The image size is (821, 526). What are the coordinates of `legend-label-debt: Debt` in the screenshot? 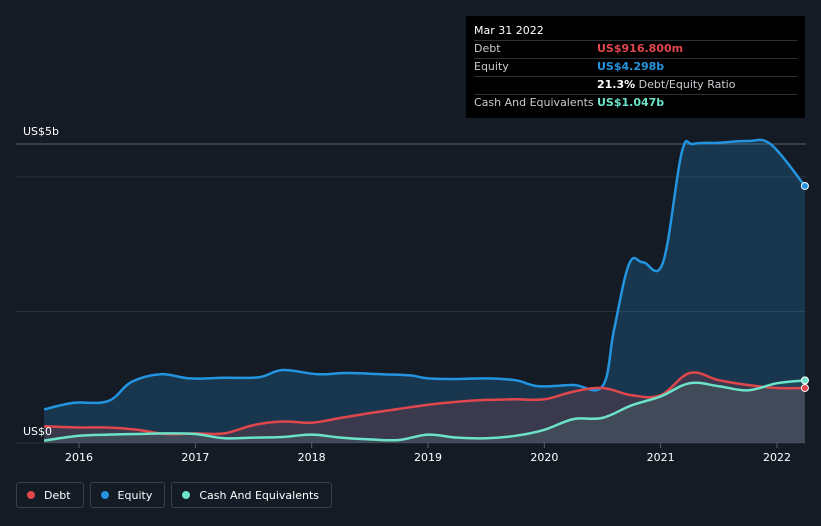 It's located at (57, 495).